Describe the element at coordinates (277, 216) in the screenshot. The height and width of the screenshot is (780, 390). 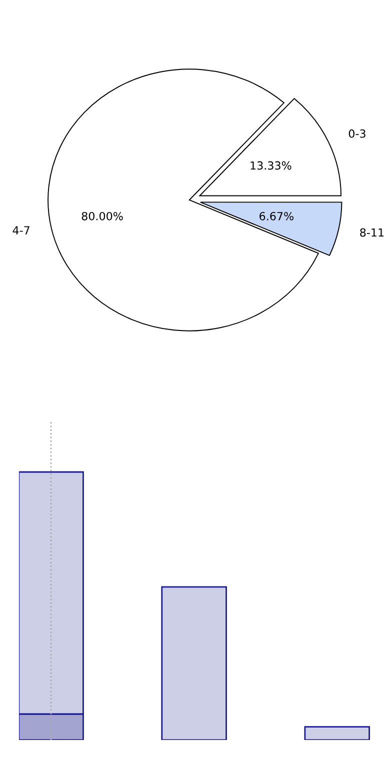
I see `data-label: 6.67%` at that location.